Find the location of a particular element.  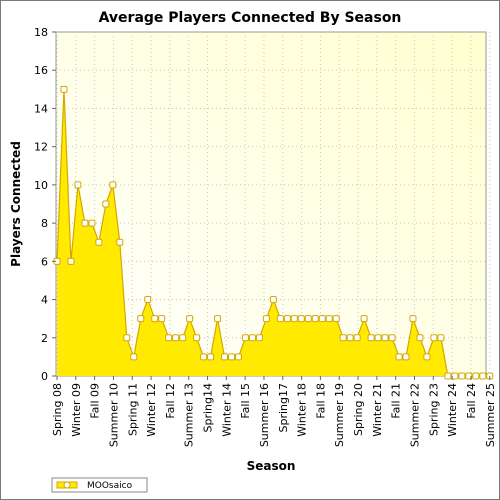

x-tick-label: Spring 08 is located at coordinates (57, 409).